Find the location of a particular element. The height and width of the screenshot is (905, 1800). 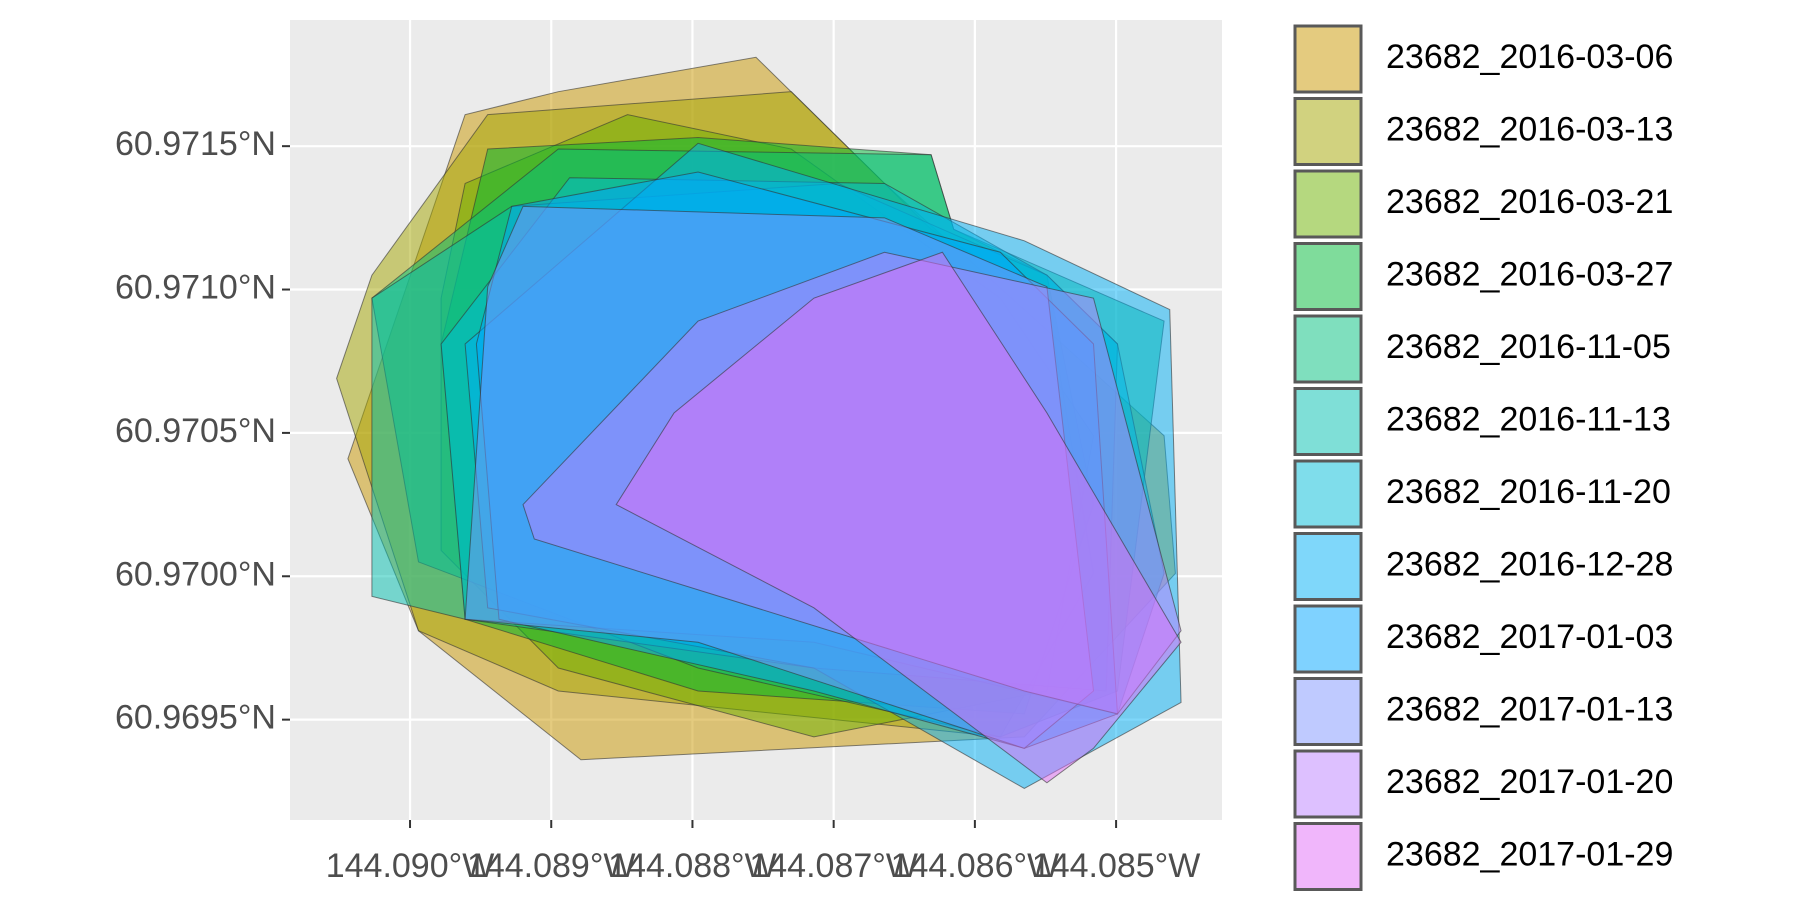

legend-label: 23682_2016-03-27 is located at coordinates (1529, 274).